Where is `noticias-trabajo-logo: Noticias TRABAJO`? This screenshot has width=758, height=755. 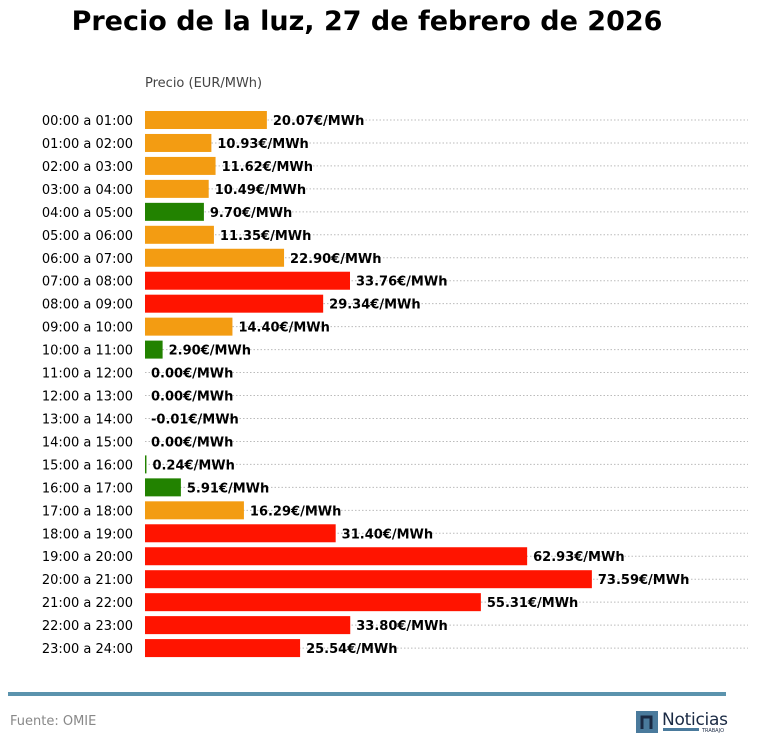 noticias-trabajo-logo: Noticias TRABAJO is located at coordinates (682, 722).